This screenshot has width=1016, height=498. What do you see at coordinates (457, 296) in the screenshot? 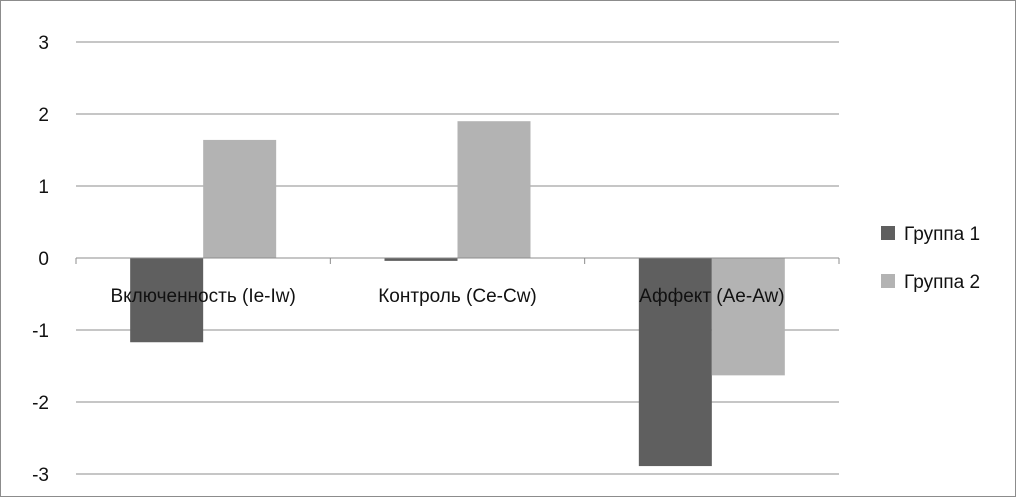
I see `category-label: Контроль (Ce-Cw)` at bounding box center [457, 296].